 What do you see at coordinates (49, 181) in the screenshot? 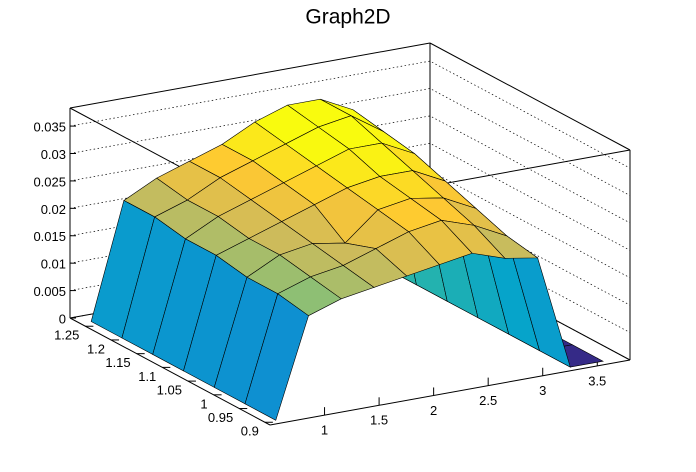
I see `z-tick-label: 0.025` at bounding box center [49, 181].